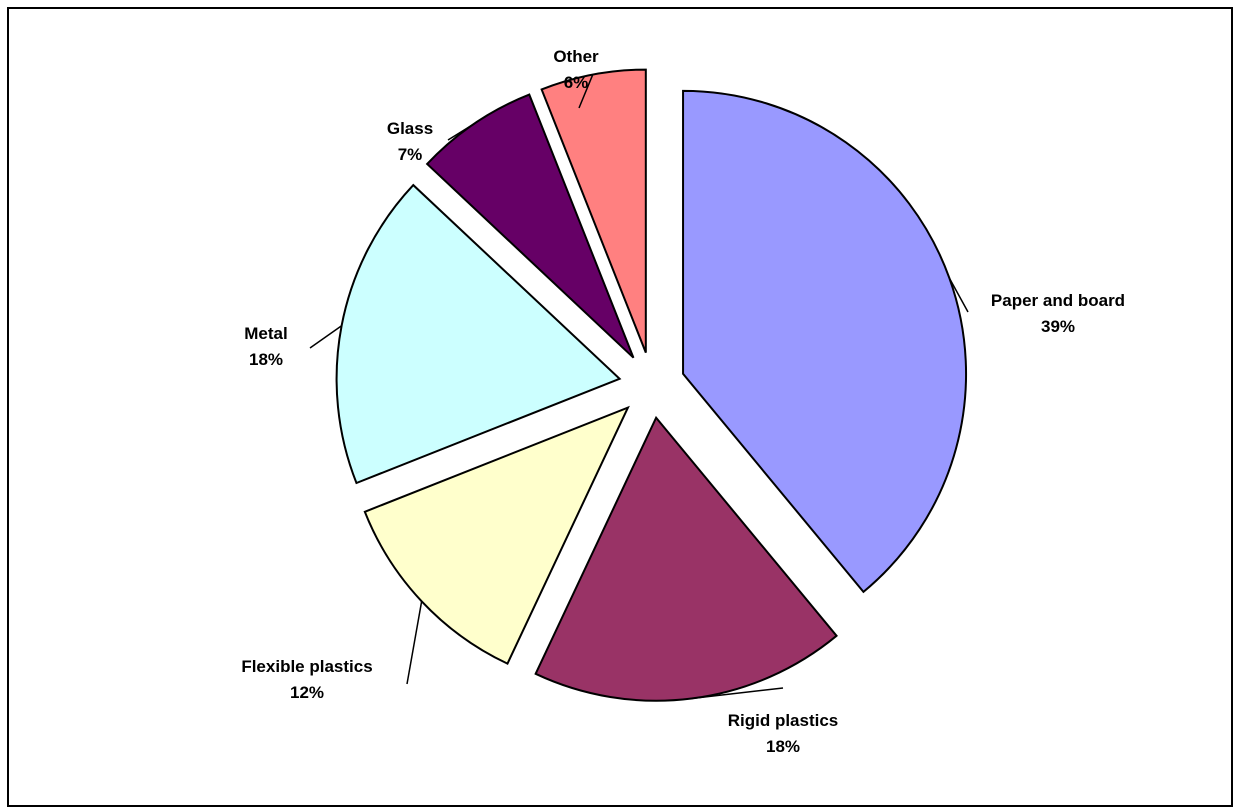  Describe the element at coordinates (265, 333) in the screenshot. I see `slice-label-name: Metal` at that location.